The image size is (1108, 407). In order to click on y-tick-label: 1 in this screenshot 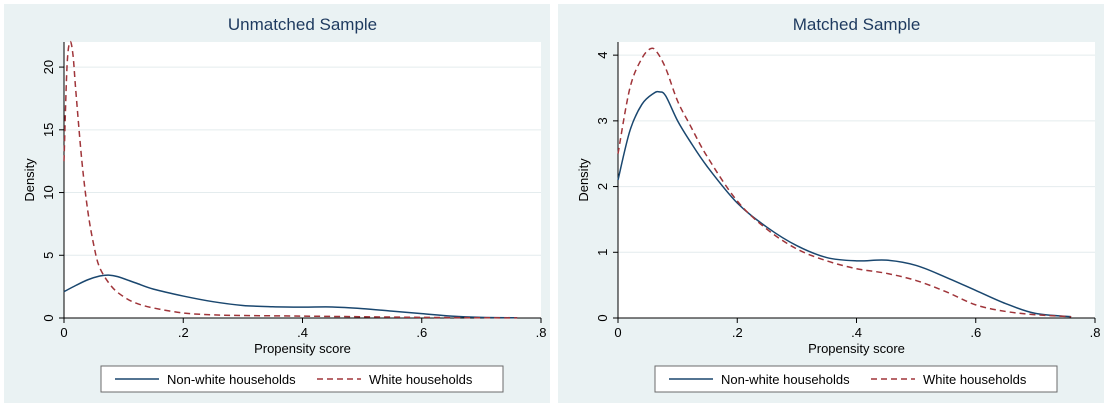, I will do `click(602, 252)`.